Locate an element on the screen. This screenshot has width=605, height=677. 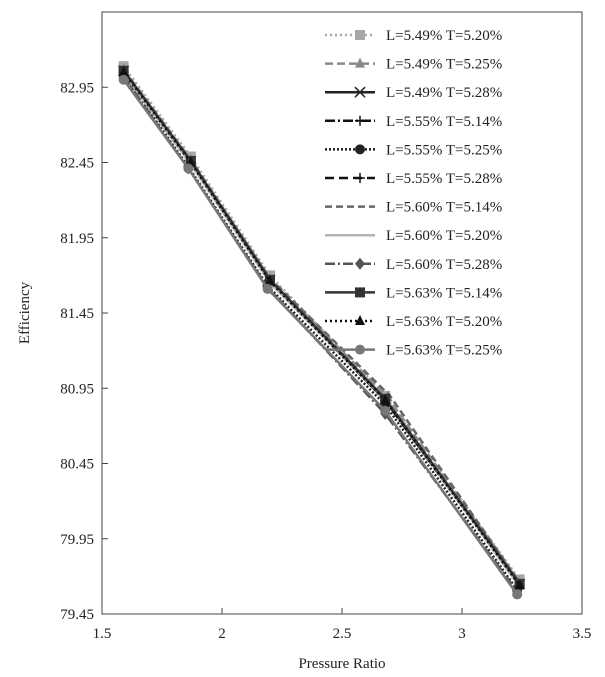
legend-item: L=5.55% T=5.14% is located at coordinates (413, 122).